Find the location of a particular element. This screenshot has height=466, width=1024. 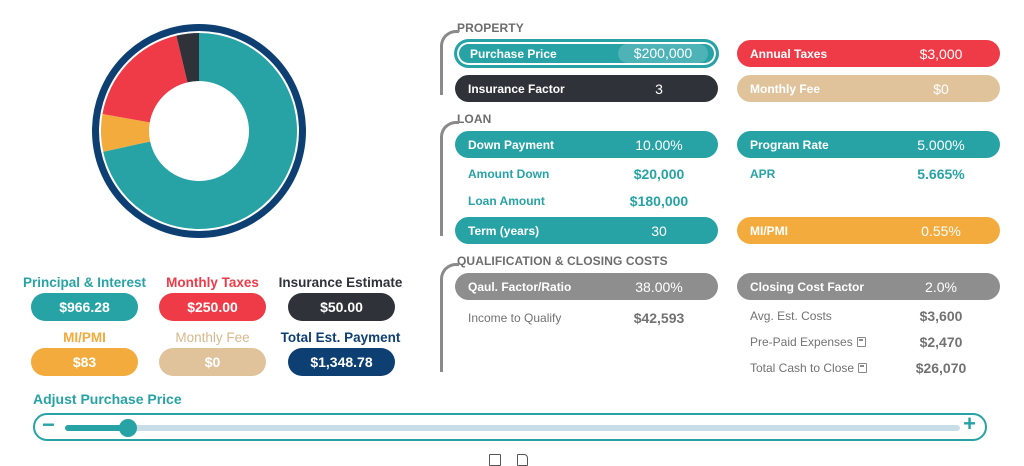

insurance-factor-field: Insurance Factor 3 is located at coordinates (586, 88).